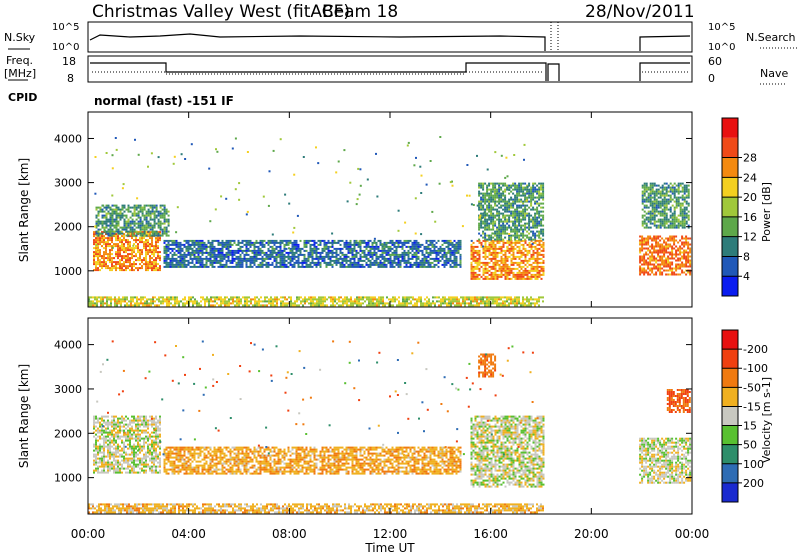 This screenshot has width=800, height=554. What do you see at coordinates (20, 37) in the screenshot?
I see `n-sky-label: N.Sky` at bounding box center [20, 37].